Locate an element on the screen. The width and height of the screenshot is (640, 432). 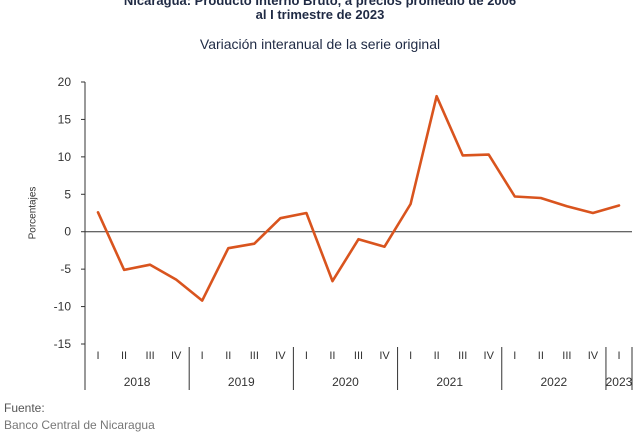
y-tick-label: 5 is located at coordinates (67, 194).